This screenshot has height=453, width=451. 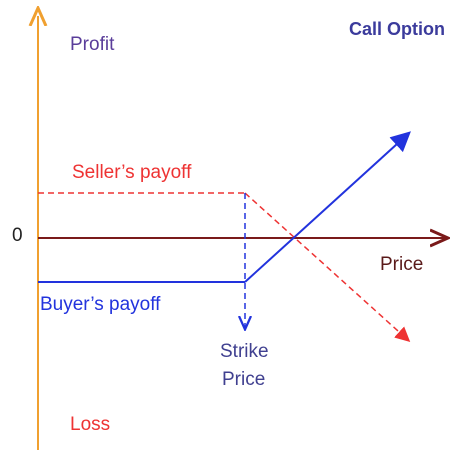 What do you see at coordinates (327, 267) in the screenshot?
I see `seller-slope` at bounding box center [327, 267].